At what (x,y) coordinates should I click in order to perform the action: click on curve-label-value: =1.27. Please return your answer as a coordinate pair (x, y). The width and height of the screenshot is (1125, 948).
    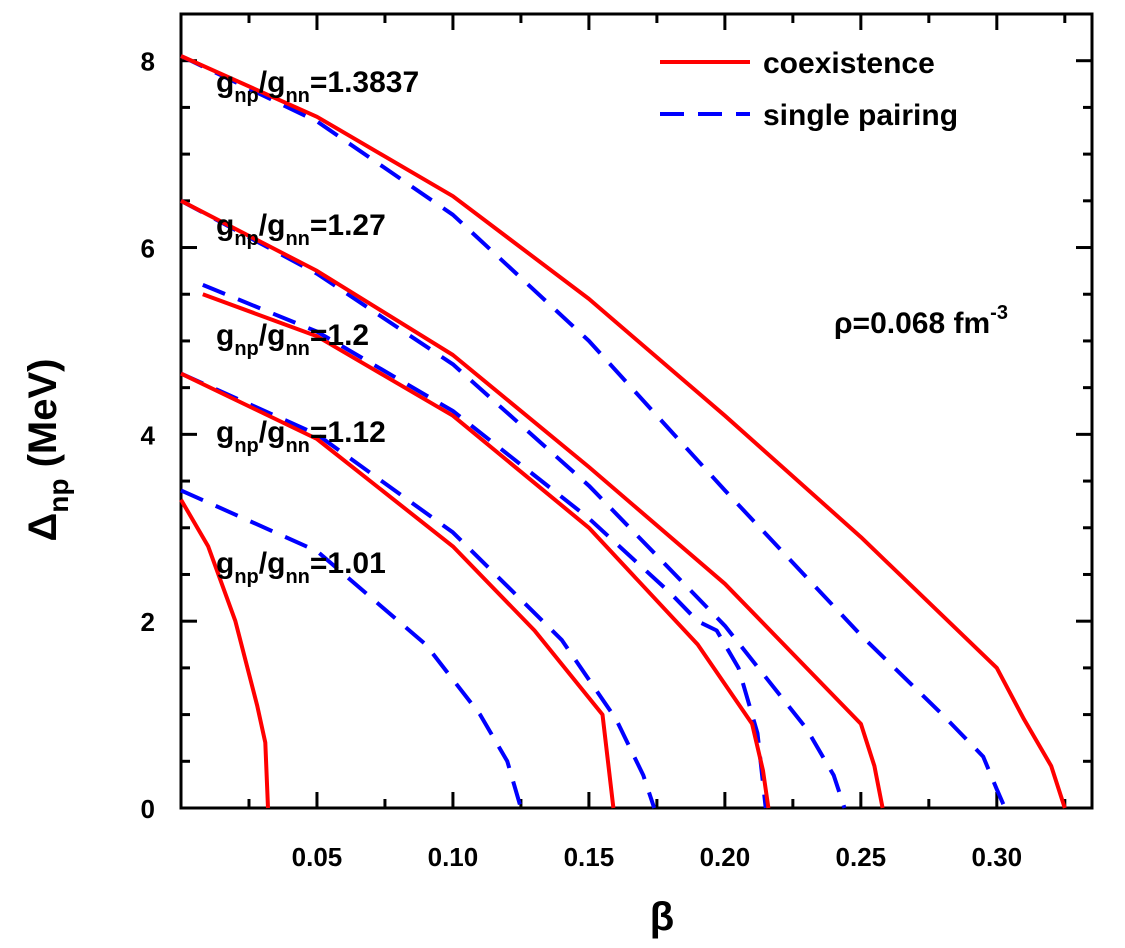
    Looking at the image, I should click on (348, 225).